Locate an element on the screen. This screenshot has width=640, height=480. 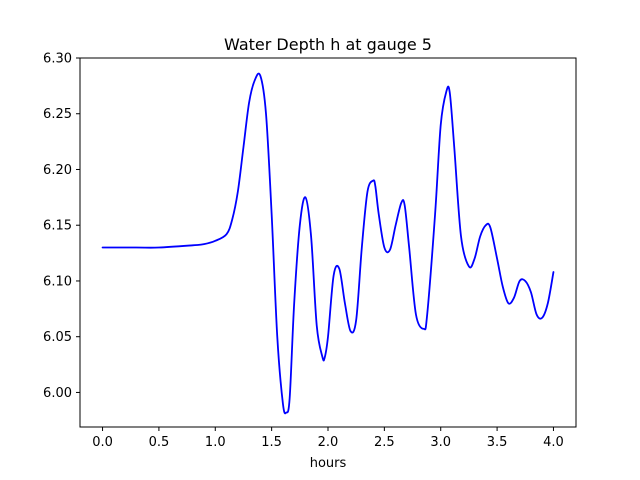
y-axis: 6.00 6.05 6.10 6.15 6.20 6.25 6.30 is located at coordinates (61, 226).